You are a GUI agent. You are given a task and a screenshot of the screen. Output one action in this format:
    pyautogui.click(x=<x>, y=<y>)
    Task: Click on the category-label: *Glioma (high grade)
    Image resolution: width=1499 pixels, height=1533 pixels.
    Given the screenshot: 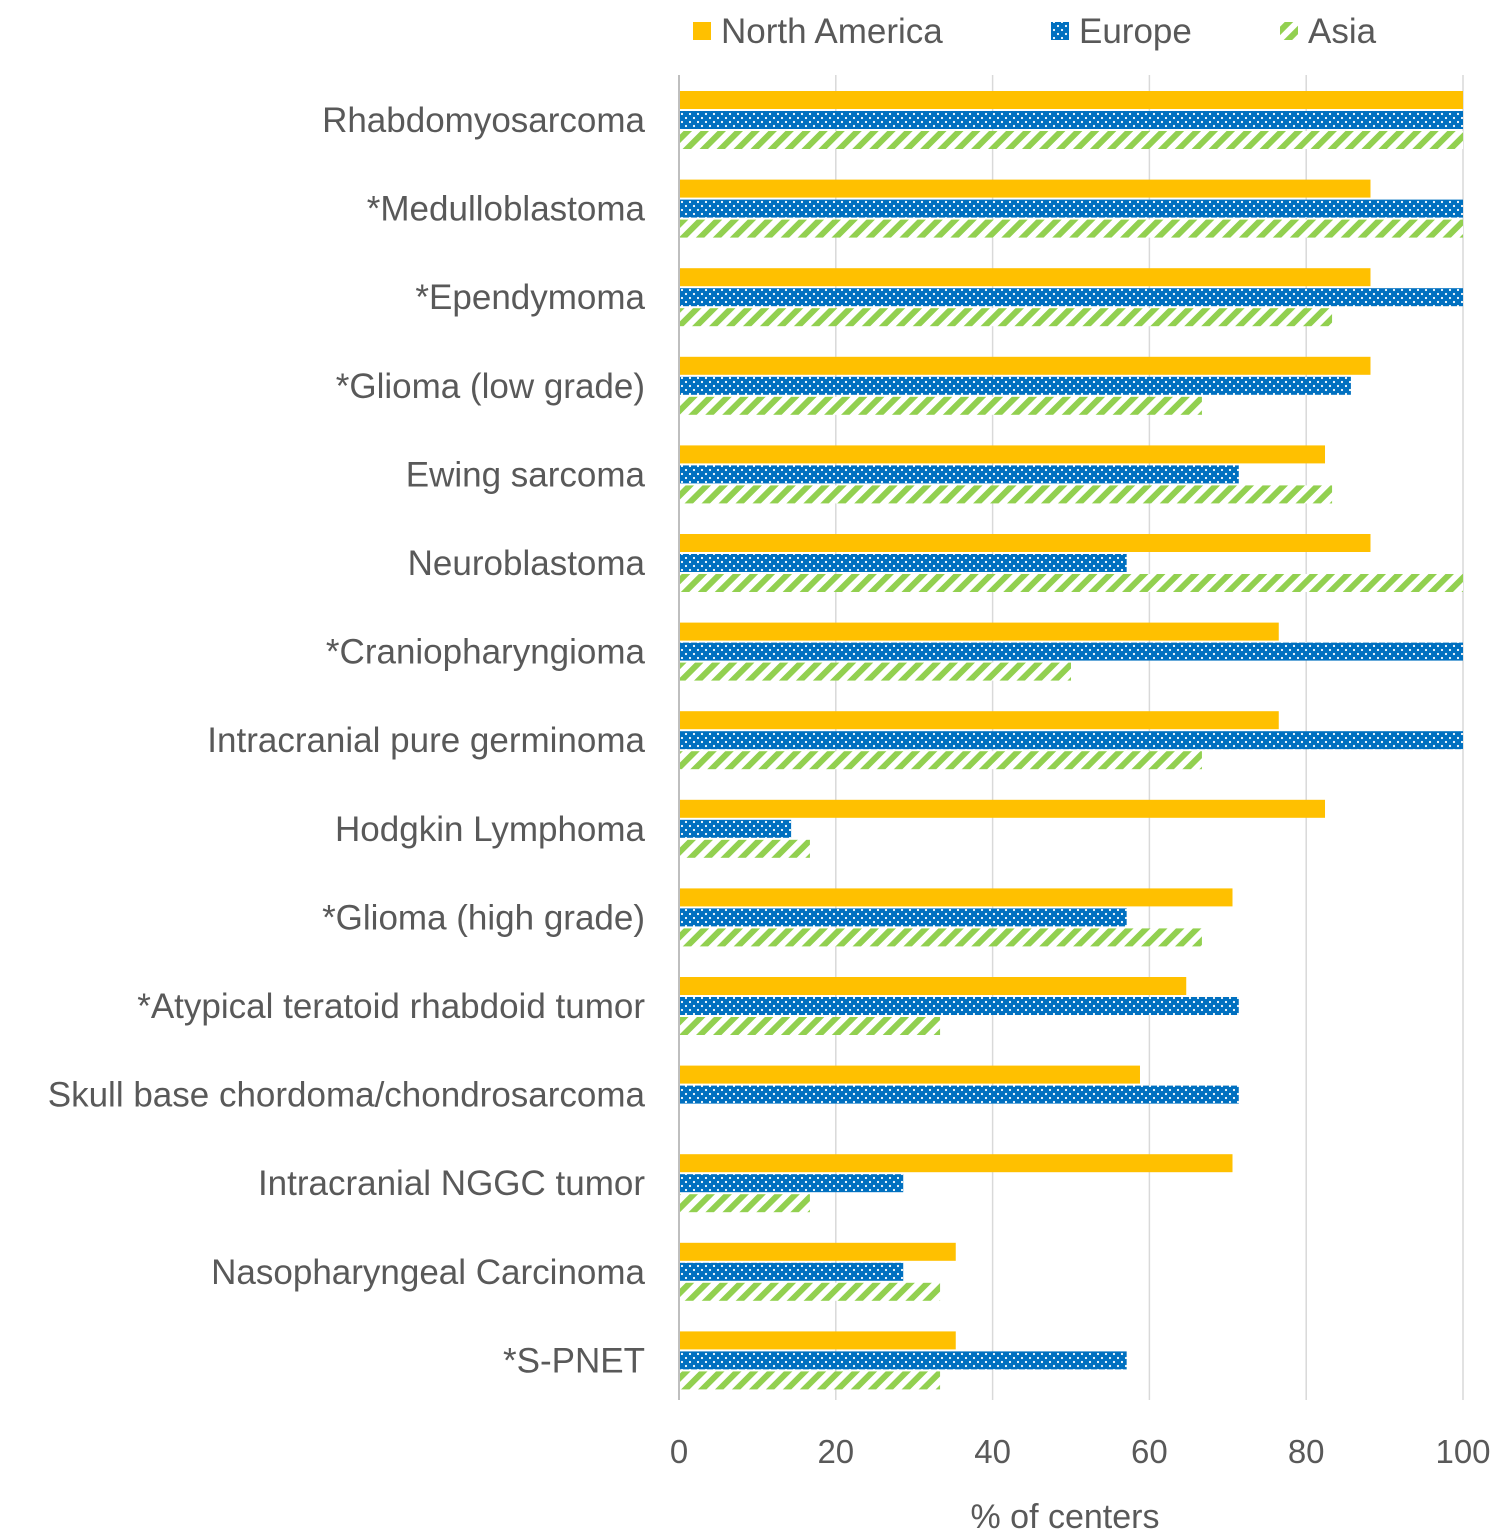 What is the action you would take?
    pyautogui.click(x=483, y=917)
    